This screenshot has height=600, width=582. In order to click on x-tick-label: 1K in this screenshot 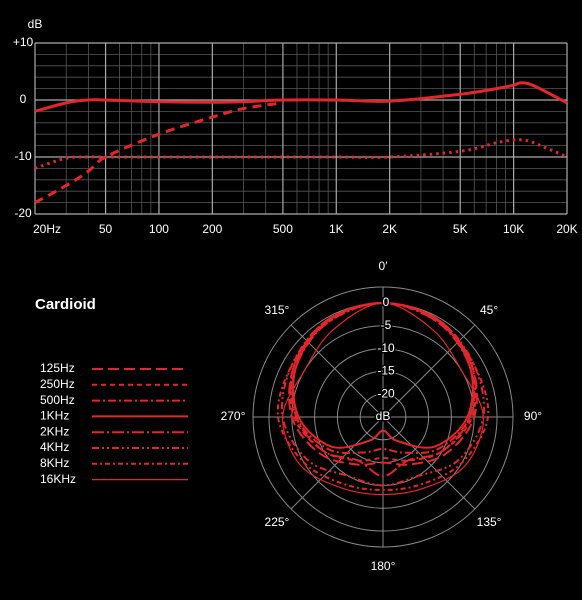, I will do `click(336, 229)`.